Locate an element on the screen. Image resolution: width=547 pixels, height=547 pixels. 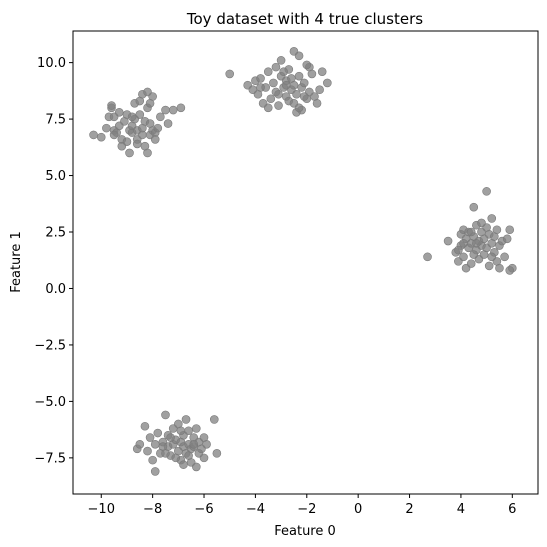
x-tick-label: 0 is located at coordinates (358, 509).